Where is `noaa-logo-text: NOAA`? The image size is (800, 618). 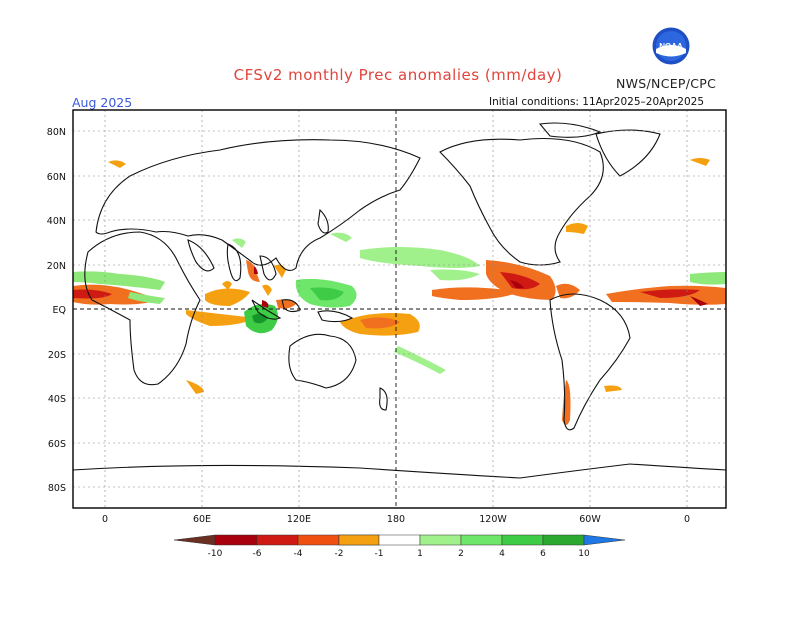 noaa-logo-text: NOAA is located at coordinates (671, 46).